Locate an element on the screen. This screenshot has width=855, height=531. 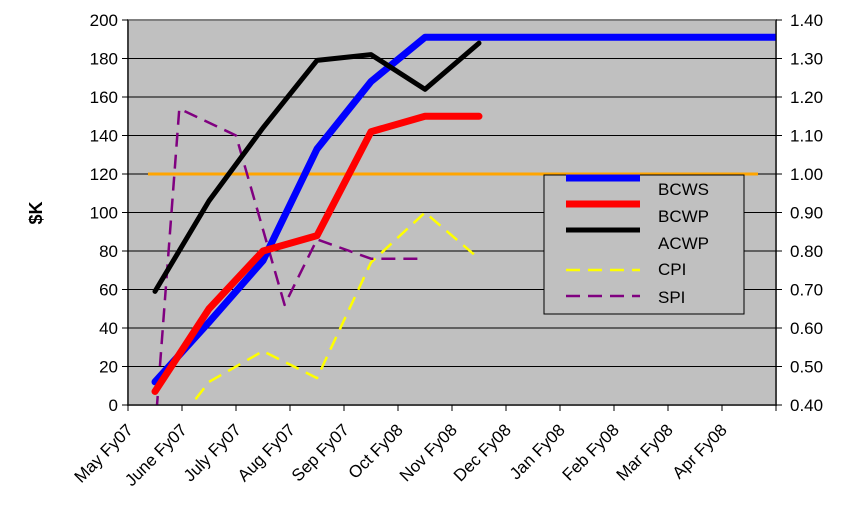
left-tick-label: 60 is located at coordinates (108, 290).